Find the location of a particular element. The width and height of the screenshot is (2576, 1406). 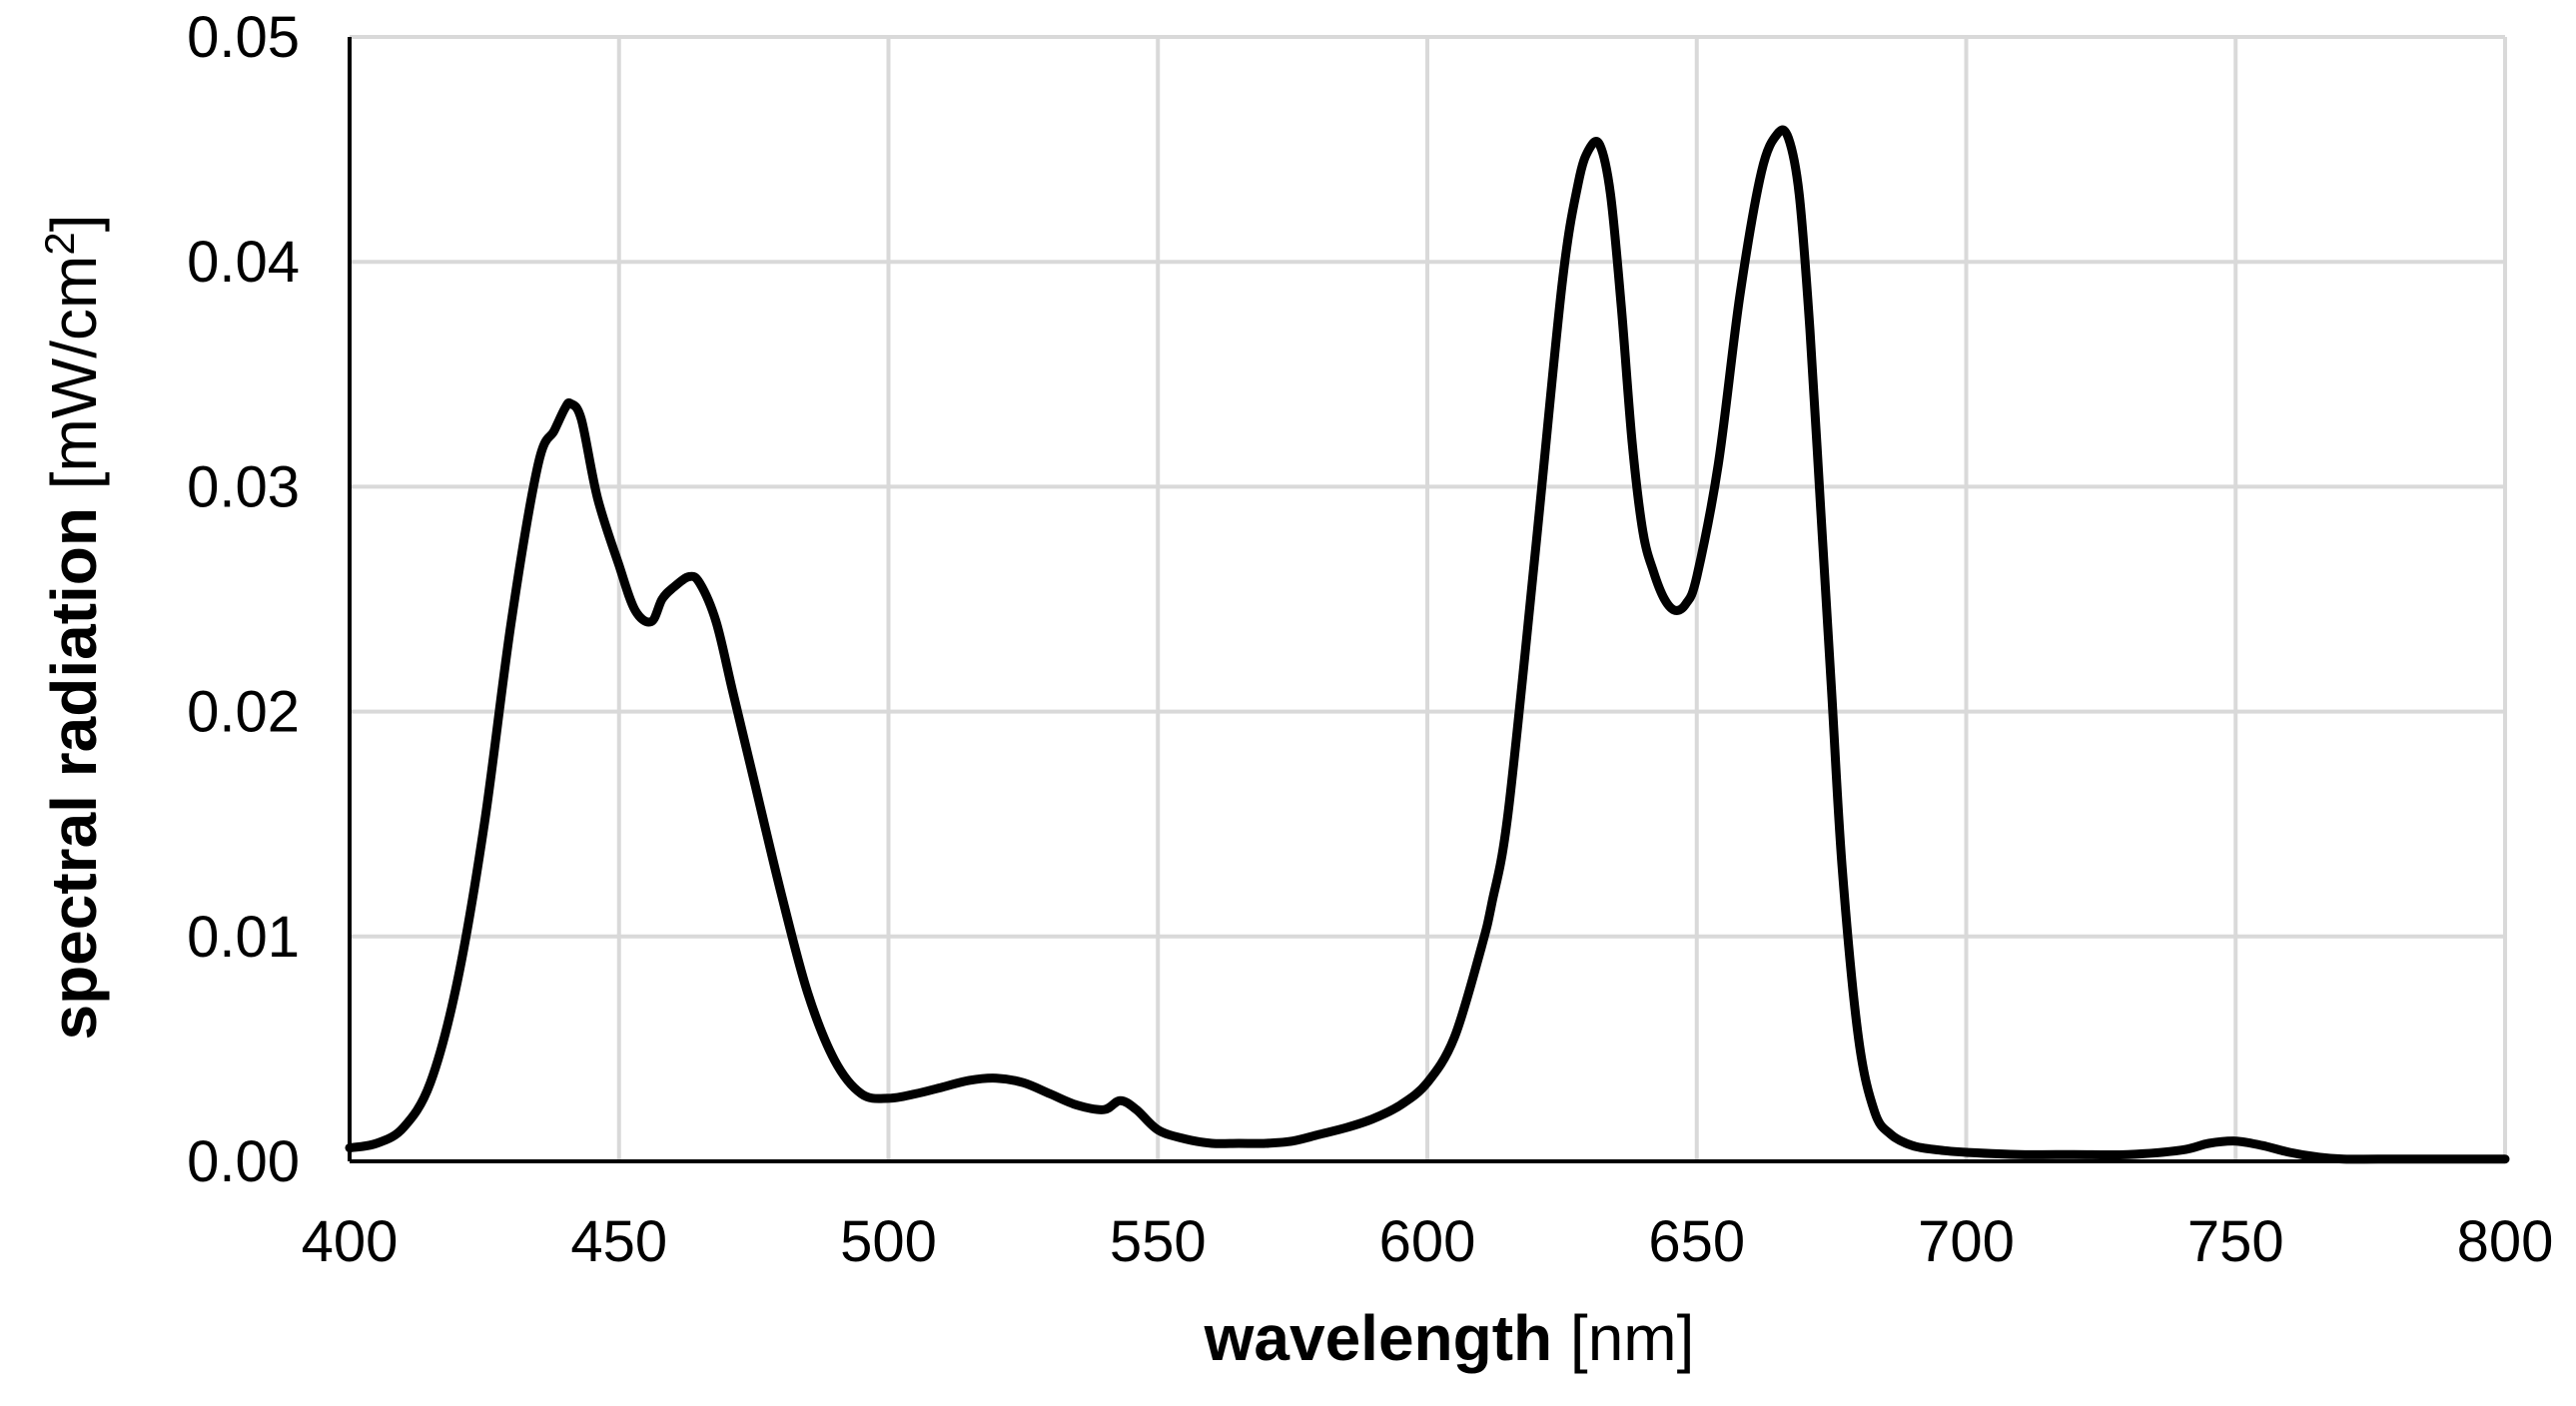

y-tick-label: 0.01 is located at coordinates (244, 937).